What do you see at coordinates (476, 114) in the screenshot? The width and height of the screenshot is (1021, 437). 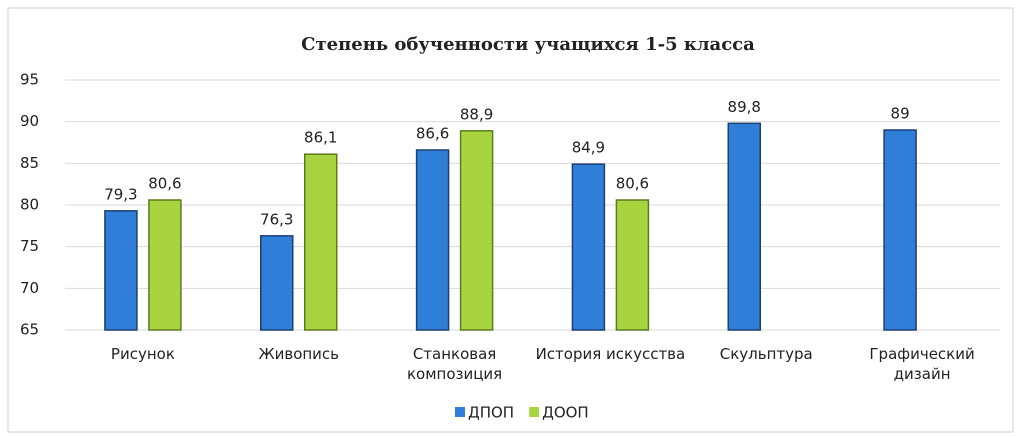 I see `data-label: 88,9` at bounding box center [476, 114].